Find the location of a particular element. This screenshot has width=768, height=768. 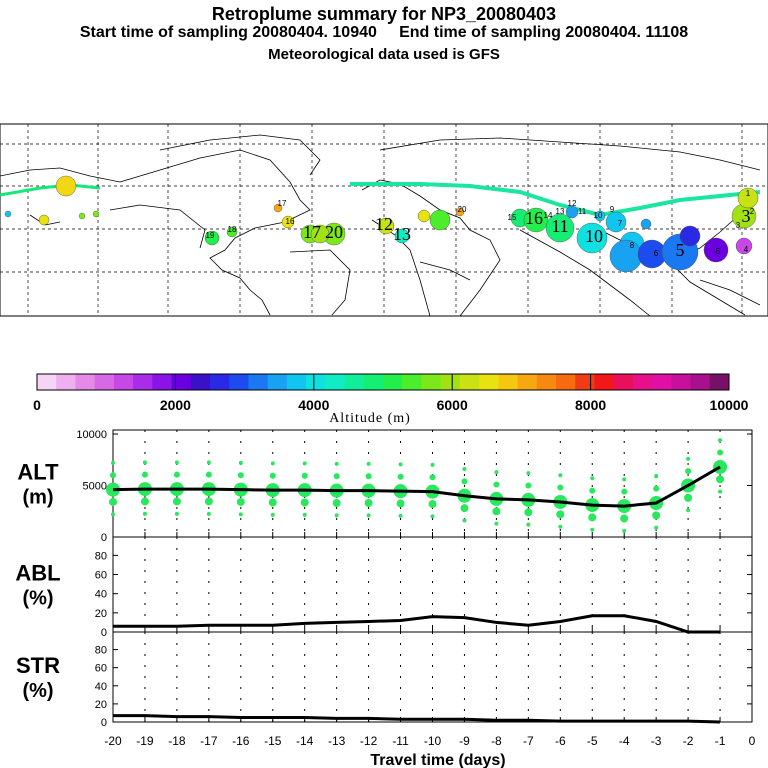

plume-day-label: 6 is located at coordinates (656, 253).